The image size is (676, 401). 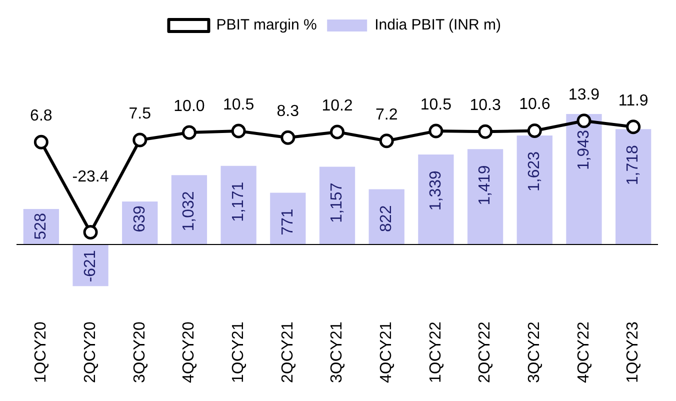 I want to click on data-label: -621, so click(x=90, y=266).